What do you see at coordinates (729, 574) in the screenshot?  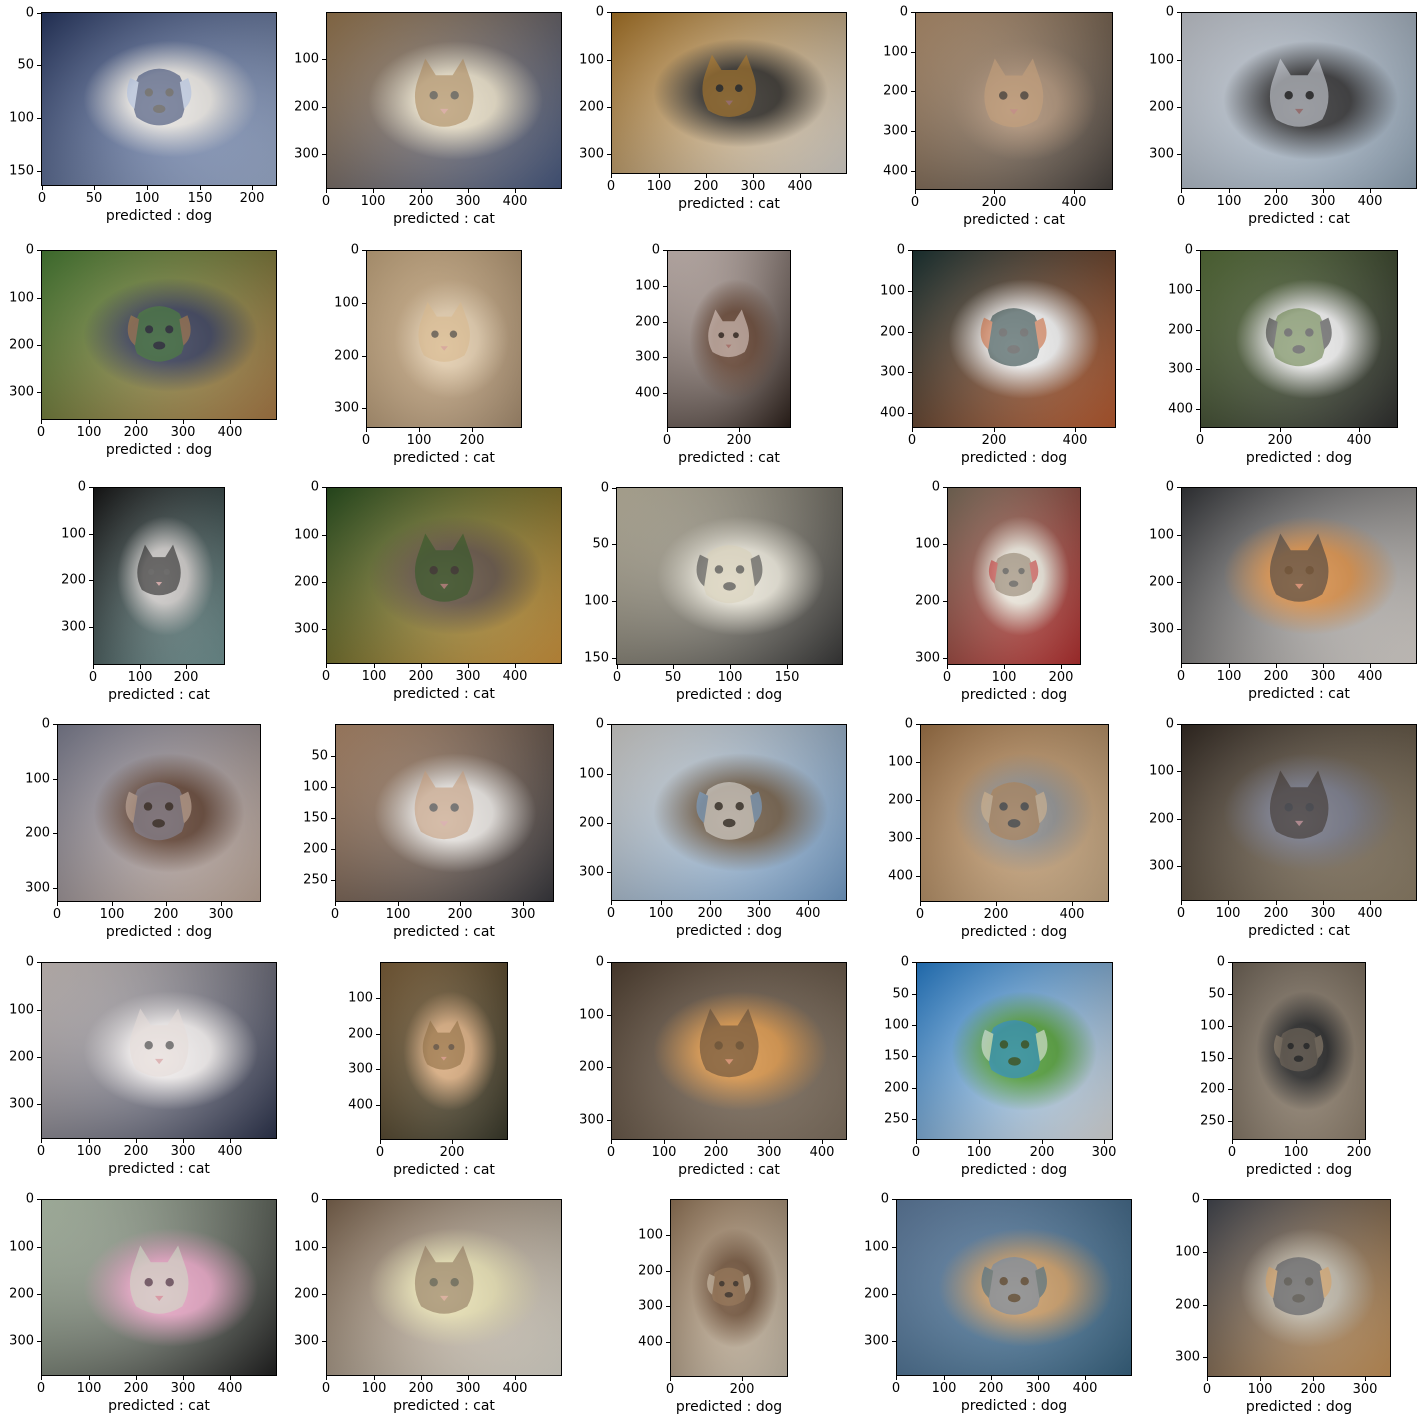 I see `dog-icon` at bounding box center [729, 574].